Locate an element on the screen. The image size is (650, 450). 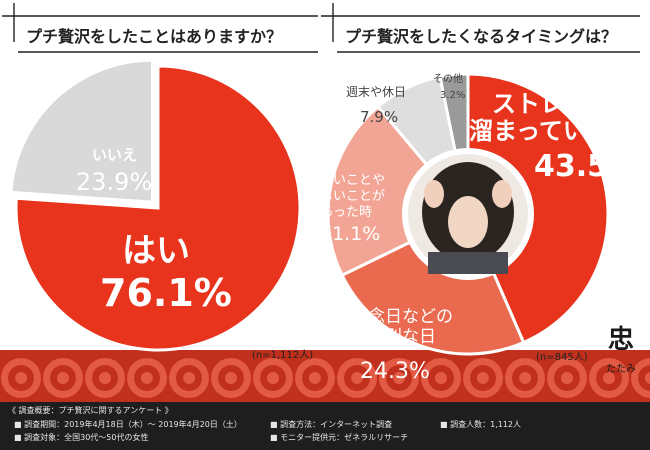
value-weekend: 7.9% is located at coordinates (379, 117).